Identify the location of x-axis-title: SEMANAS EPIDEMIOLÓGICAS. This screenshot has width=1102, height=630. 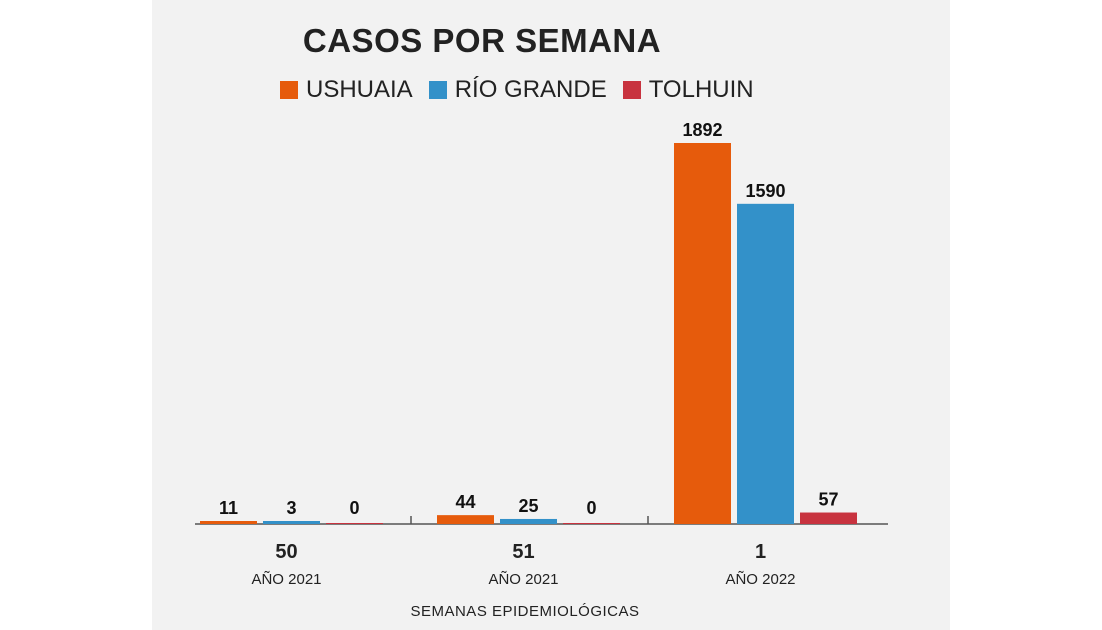
(524, 611).